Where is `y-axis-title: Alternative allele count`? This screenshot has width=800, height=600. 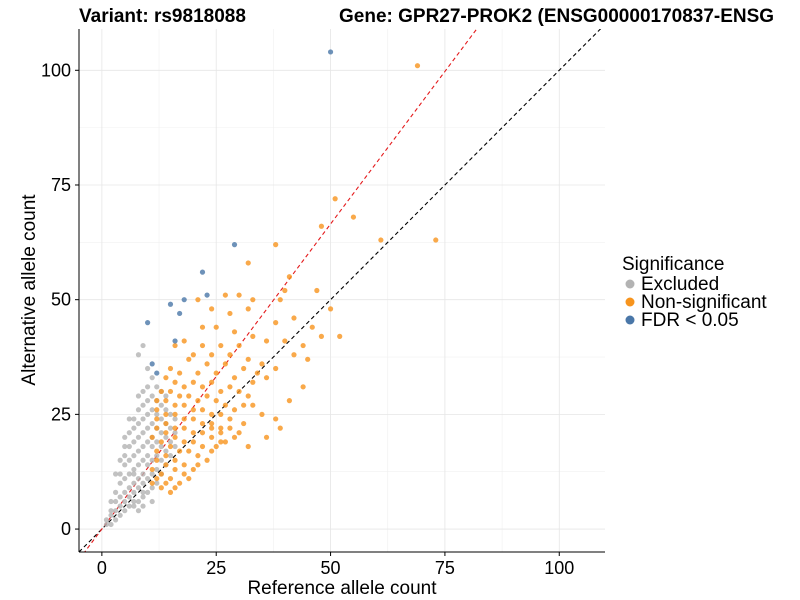
y-axis-title: Alternative allele count is located at coordinates (29, 290).